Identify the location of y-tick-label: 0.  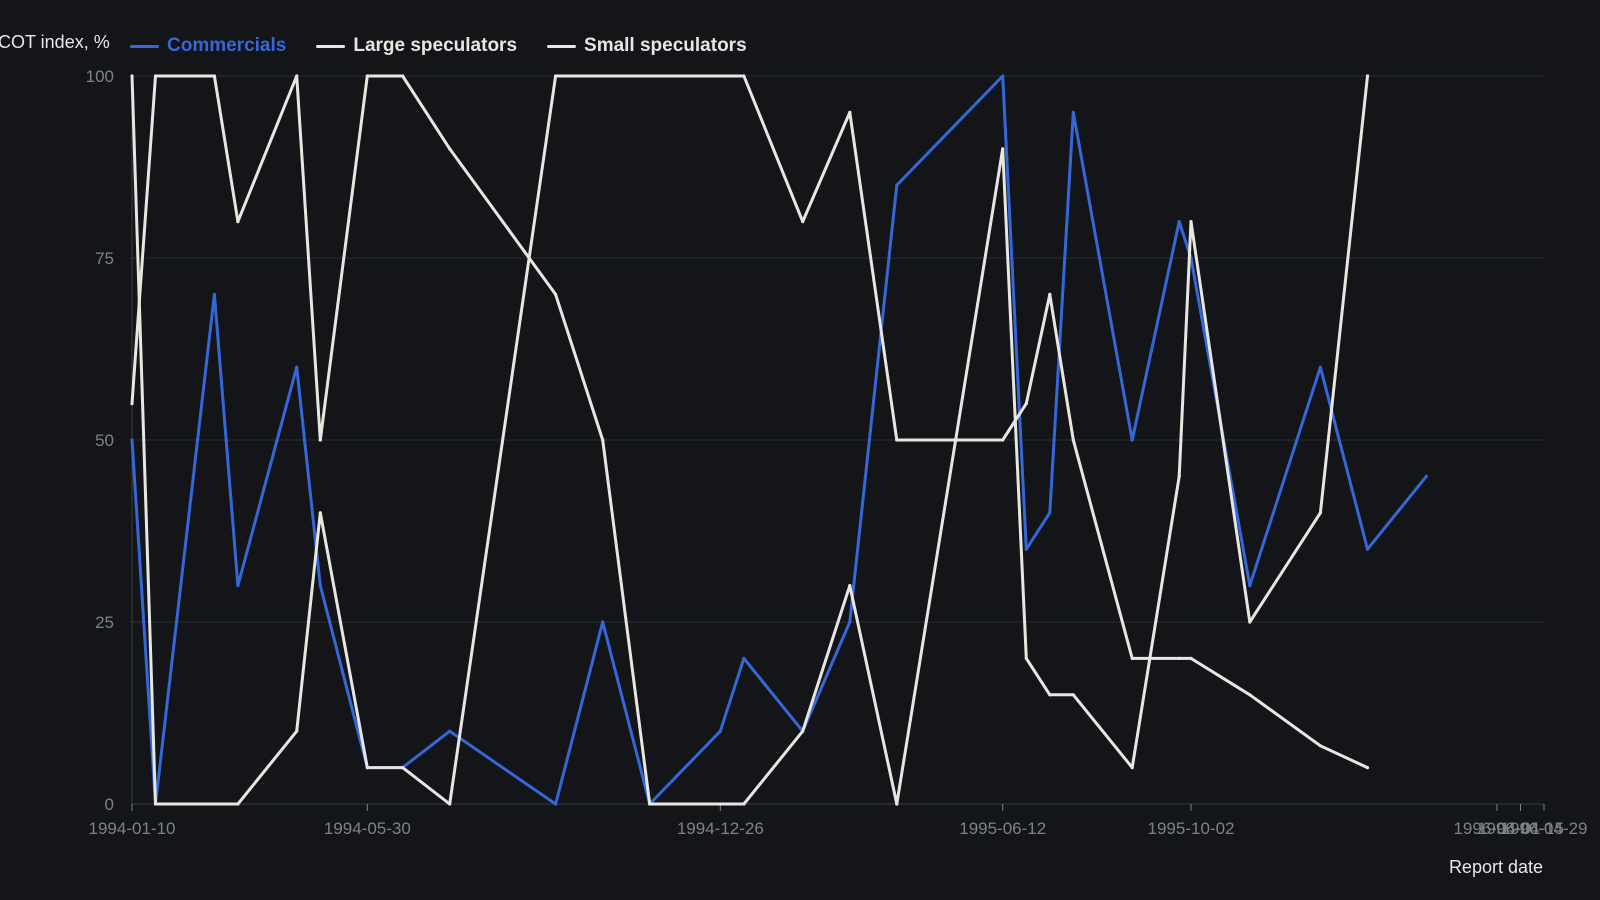
(109, 804).